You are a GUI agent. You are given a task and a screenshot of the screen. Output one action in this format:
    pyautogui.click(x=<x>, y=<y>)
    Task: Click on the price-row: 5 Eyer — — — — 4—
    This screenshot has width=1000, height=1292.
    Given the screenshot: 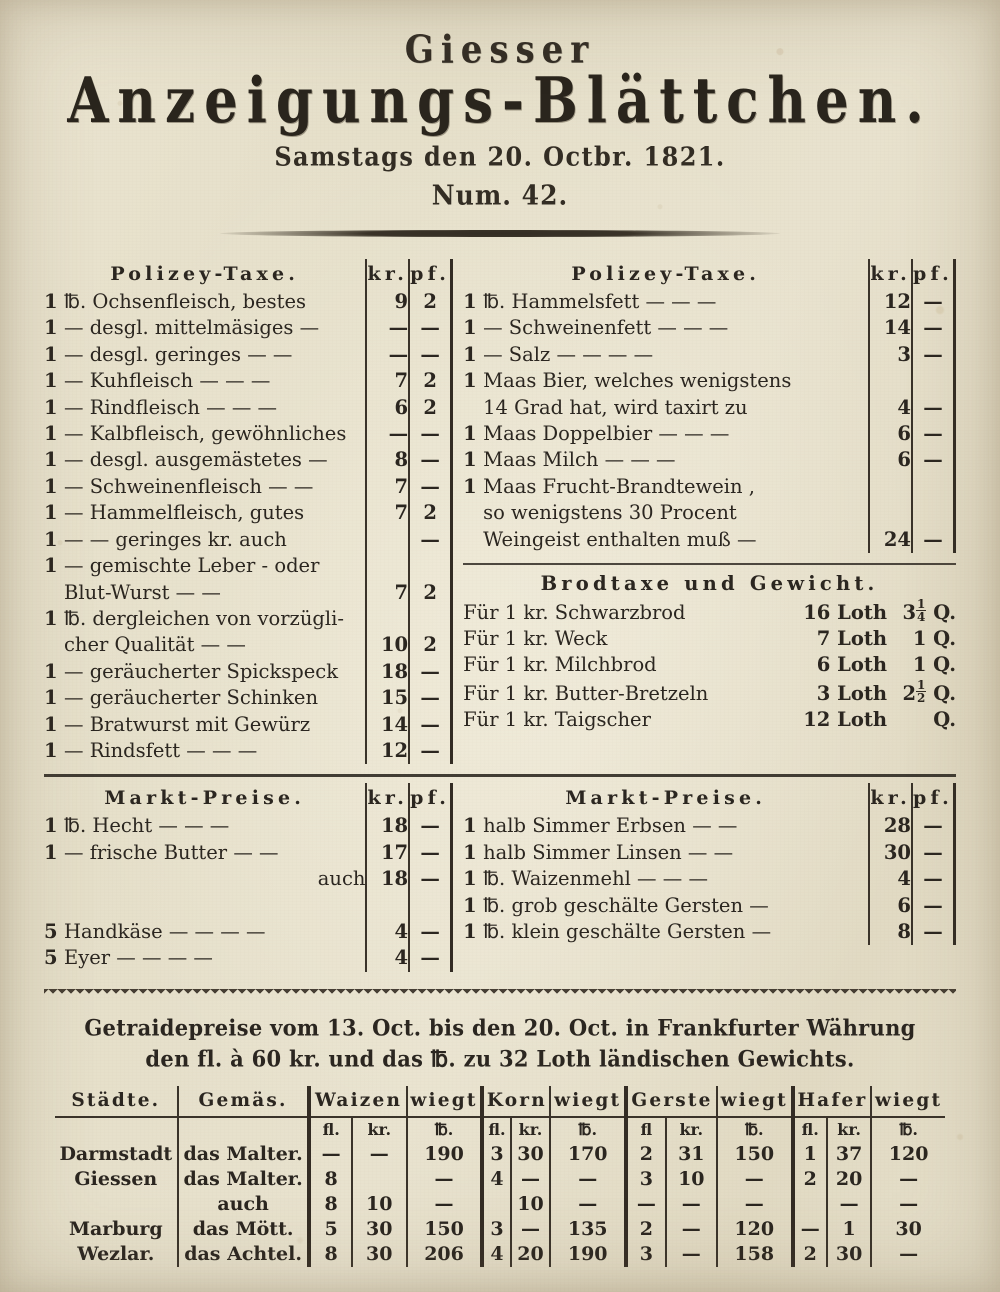 What is the action you would take?
    pyautogui.click(x=249, y=958)
    